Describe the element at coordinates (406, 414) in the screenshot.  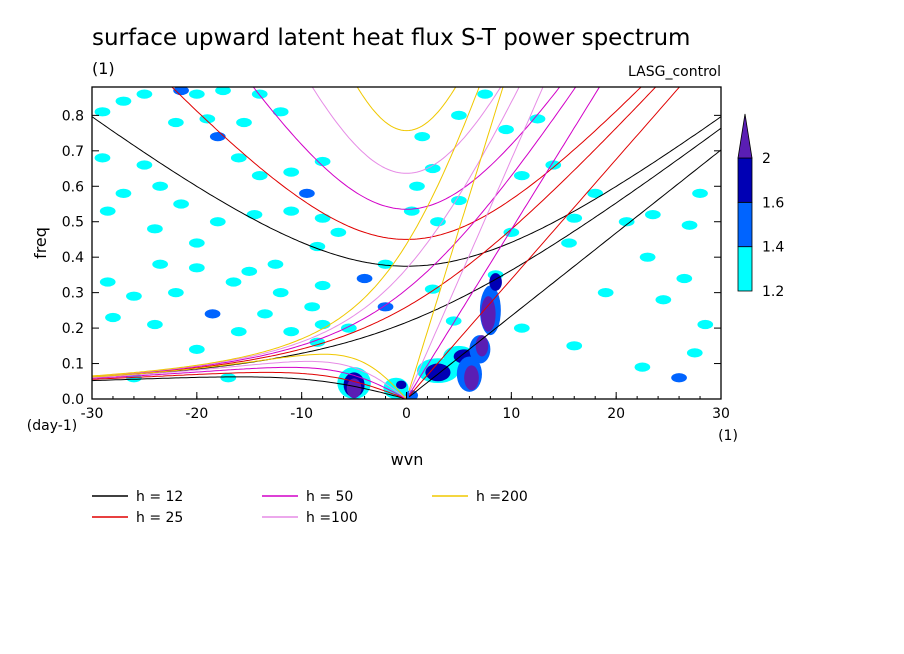
I see `x-tick-label: 0` at that location.